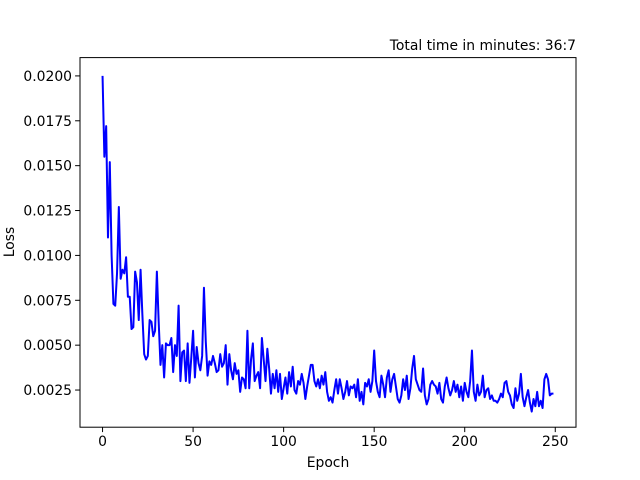 The height and width of the screenshot is (480, 640). I want to click on y-tick-label: 0.0075, so click(47, 301).